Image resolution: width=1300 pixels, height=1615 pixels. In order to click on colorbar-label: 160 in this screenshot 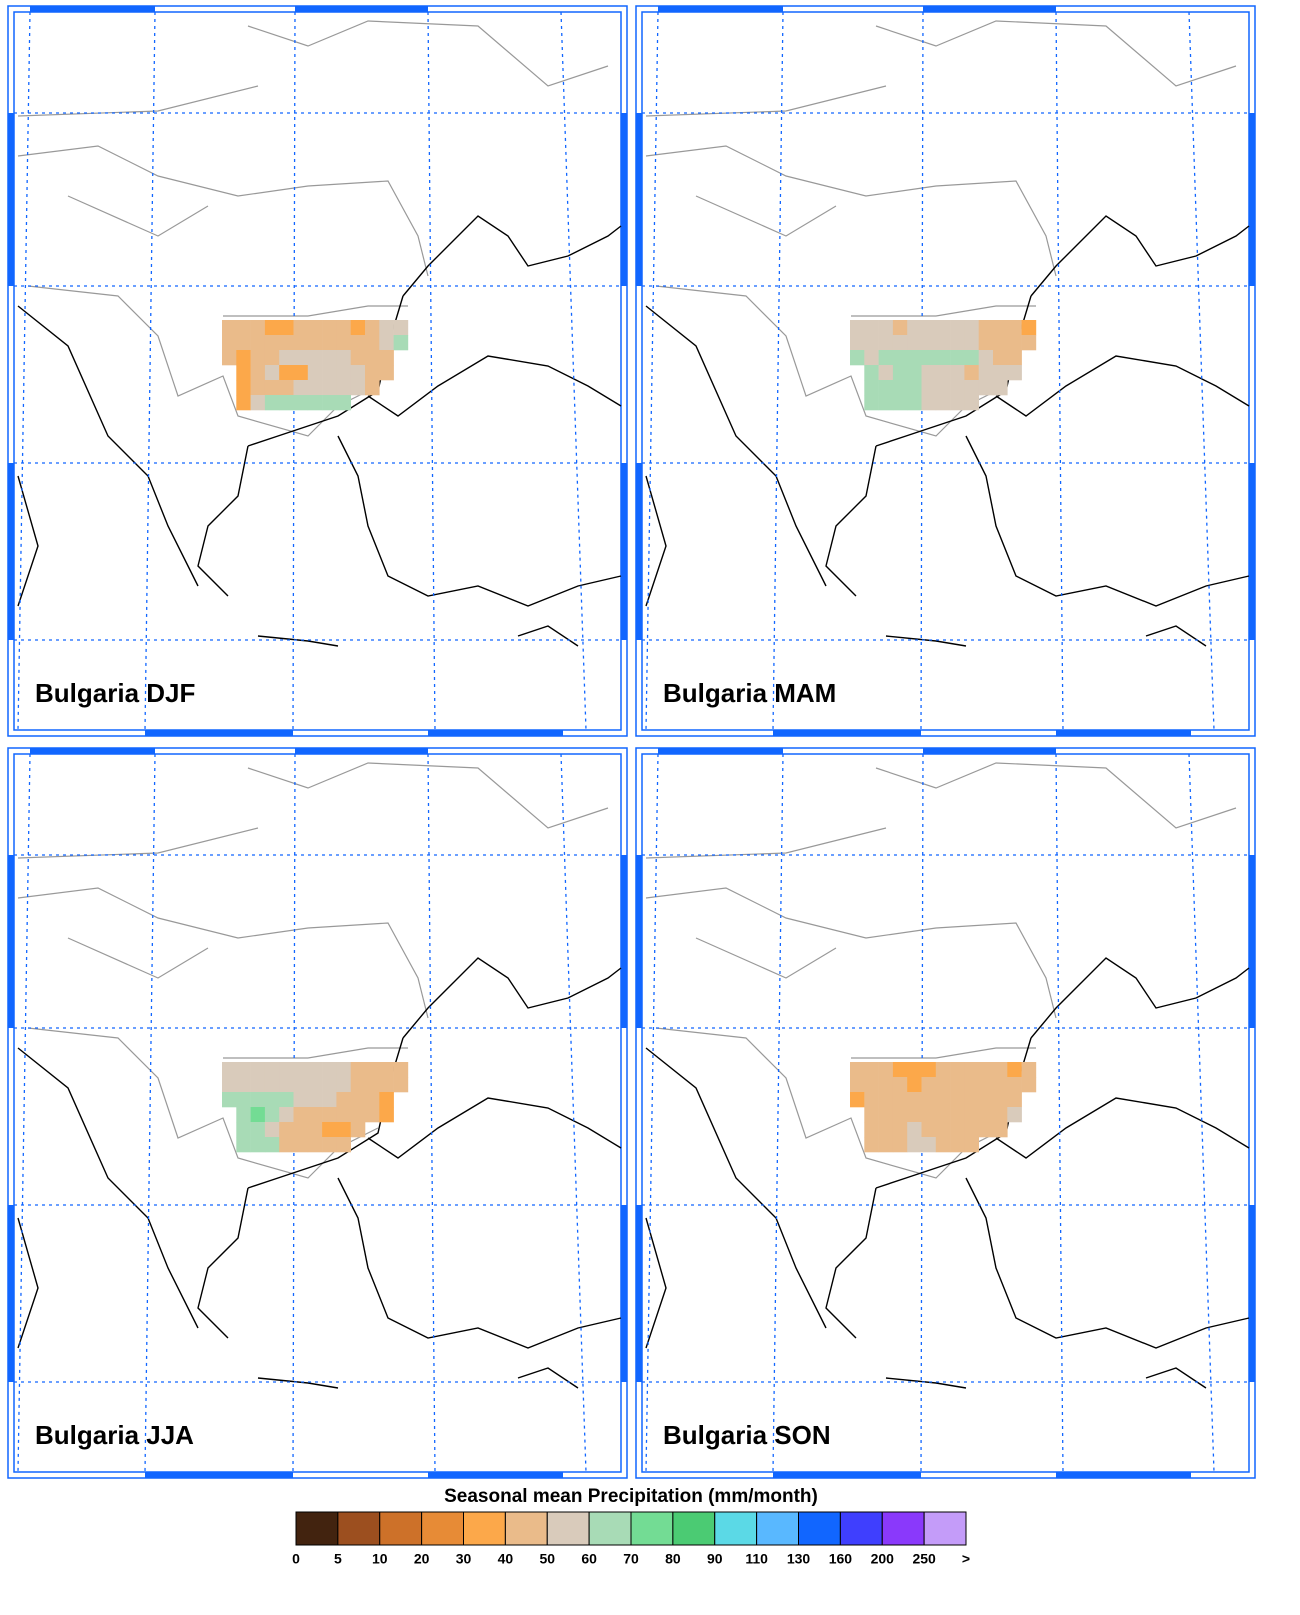, I will do `click(841, 1559)`.